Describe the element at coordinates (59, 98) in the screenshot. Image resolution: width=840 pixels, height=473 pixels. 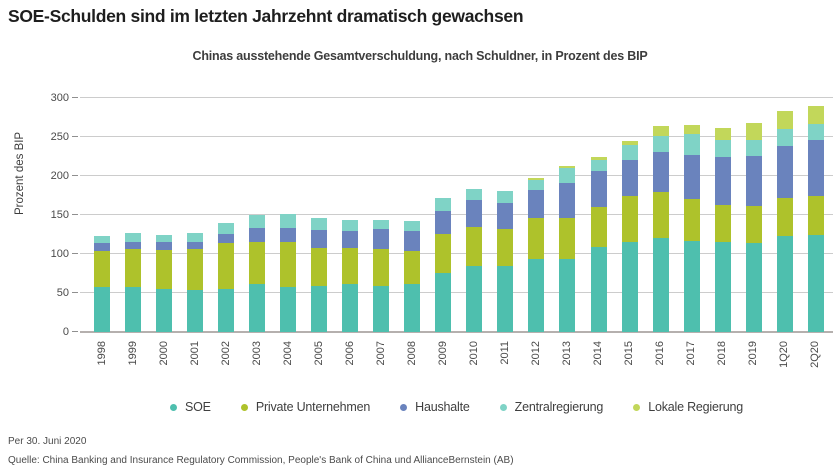
I see `y-tick-label-300: 300` at that location.